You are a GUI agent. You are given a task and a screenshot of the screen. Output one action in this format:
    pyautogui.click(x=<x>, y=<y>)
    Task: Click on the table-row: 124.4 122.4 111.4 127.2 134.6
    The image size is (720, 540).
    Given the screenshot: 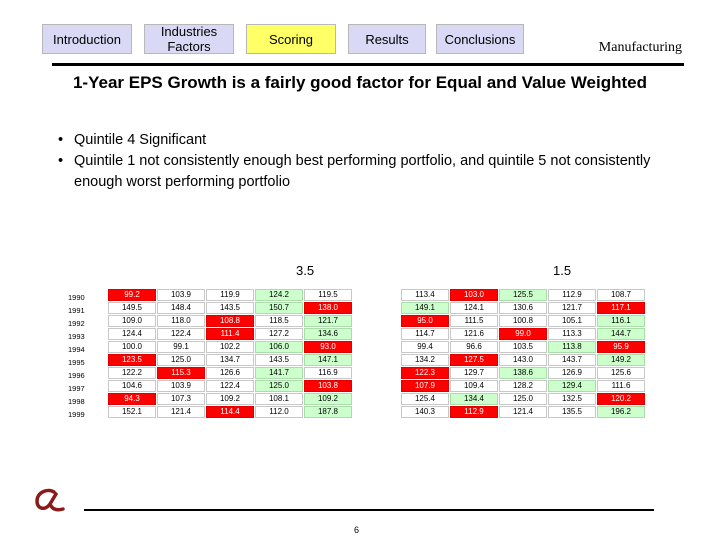 What is the action you would take?
    pyautogui.click(x=230, y=334)
    